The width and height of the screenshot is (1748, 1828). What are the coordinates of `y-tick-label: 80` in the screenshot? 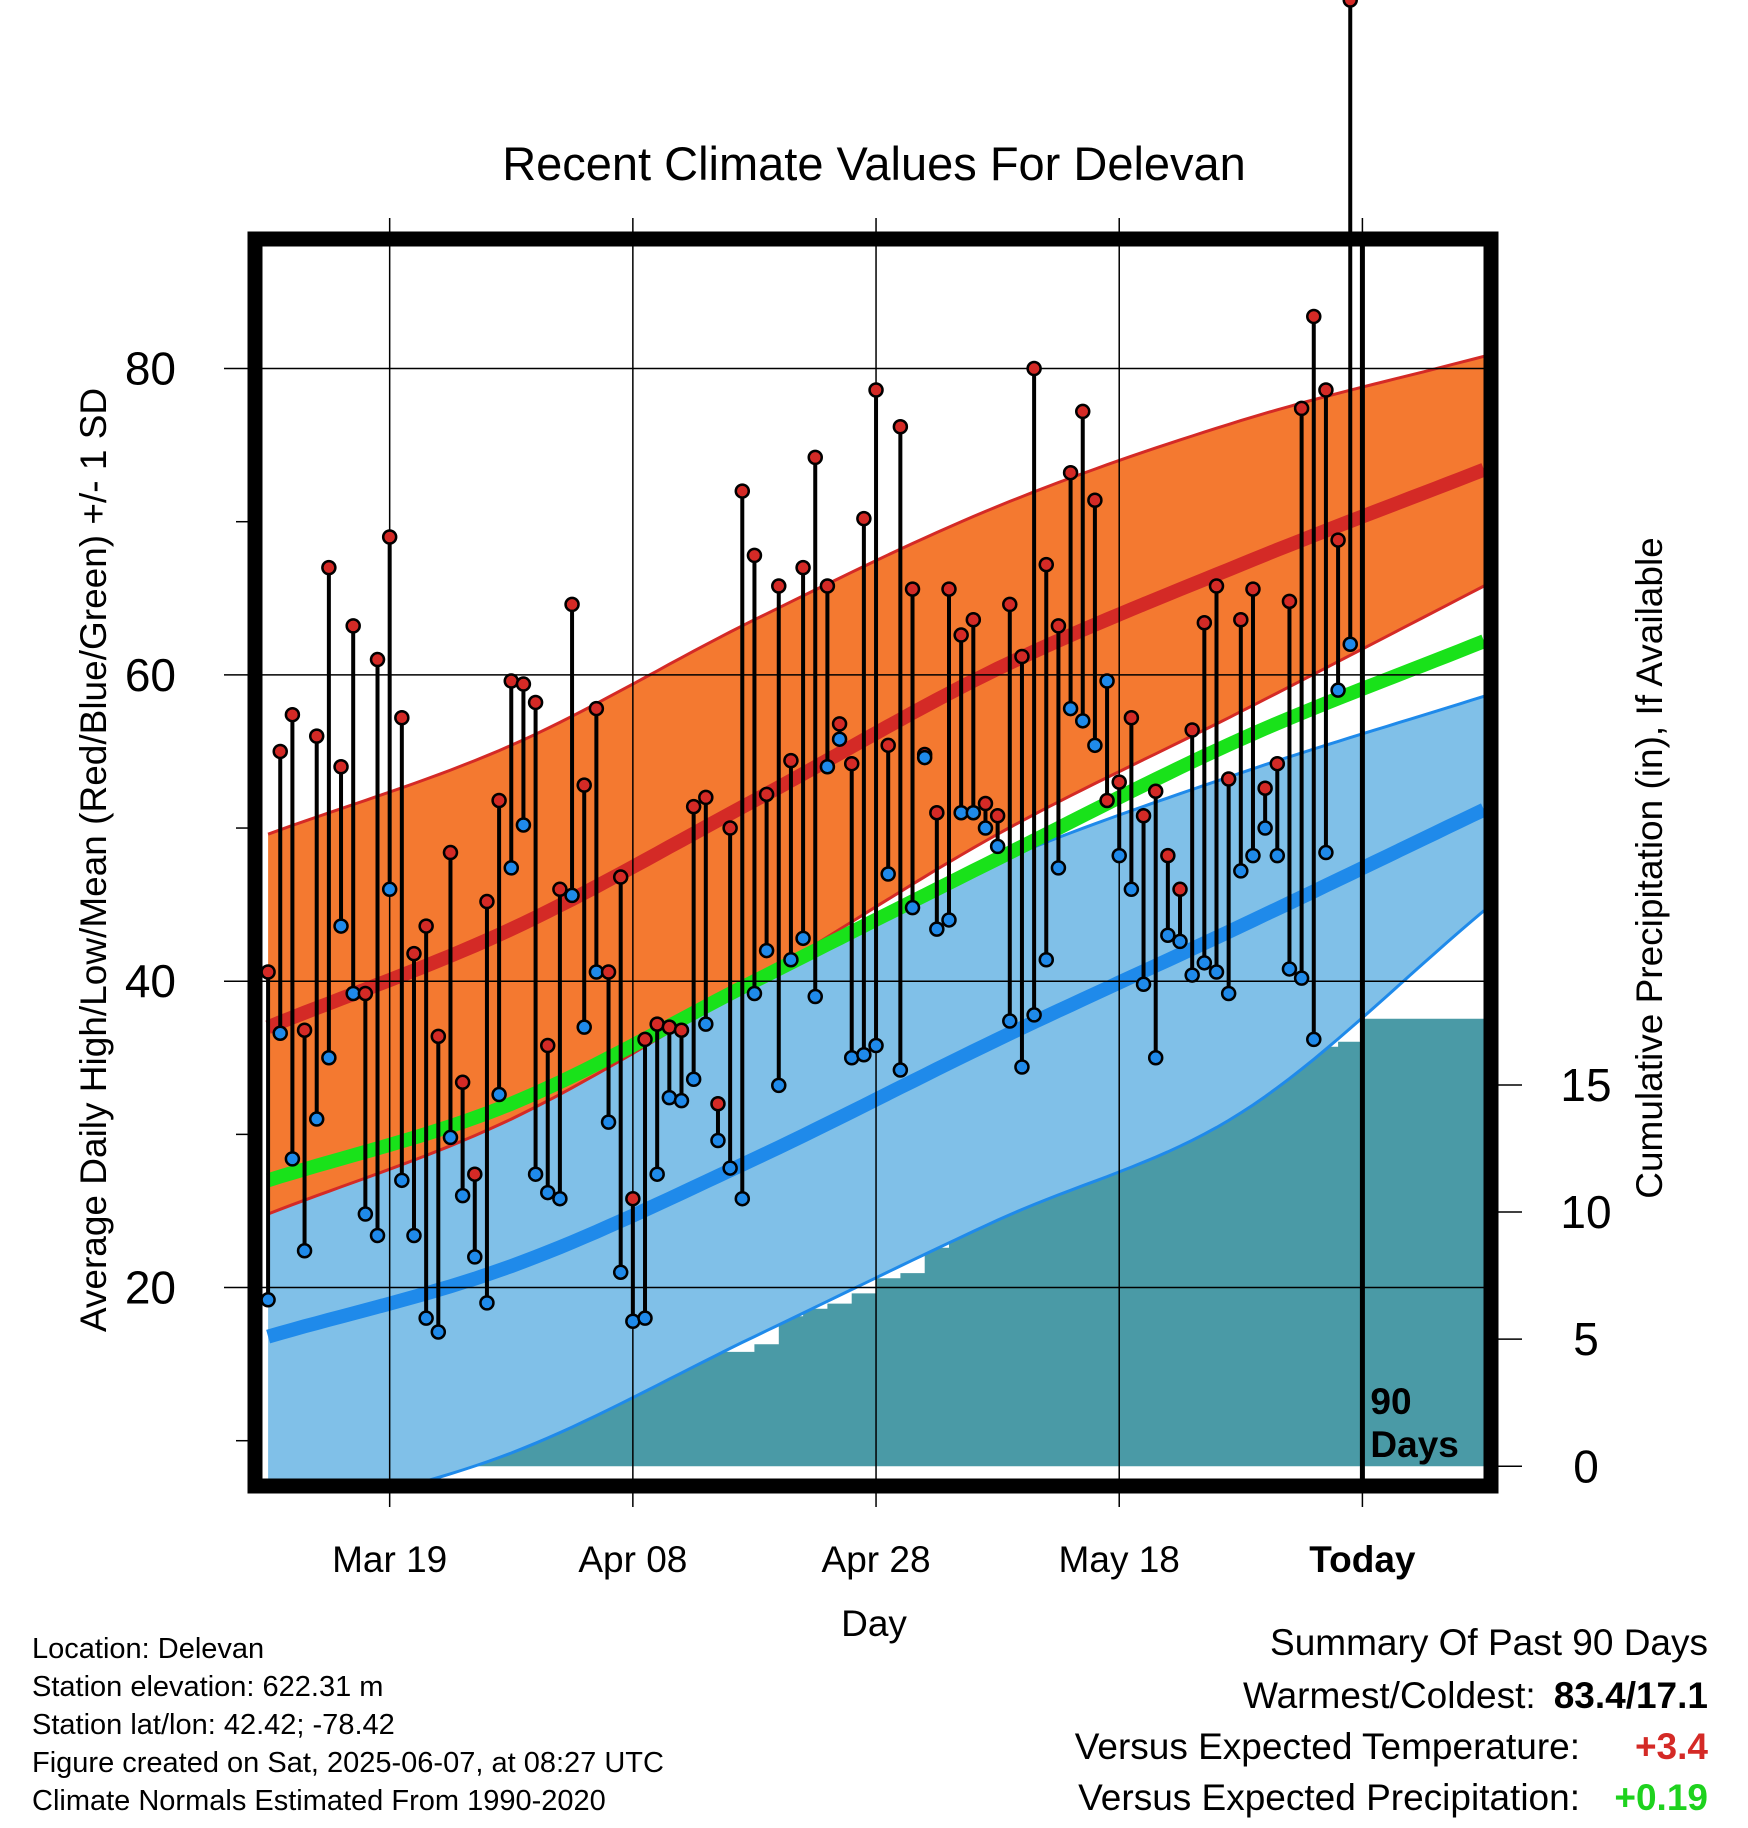 It's located at (150, 369).